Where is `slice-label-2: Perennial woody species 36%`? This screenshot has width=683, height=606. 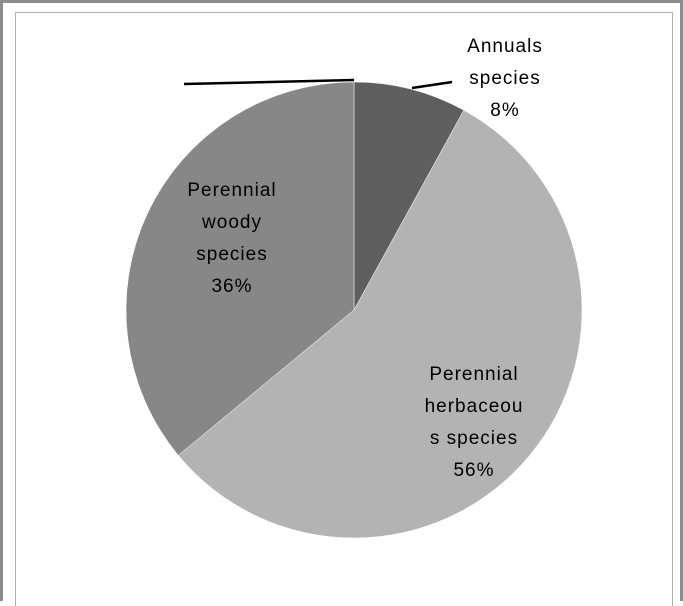 slice-label-2: Perennial woody species 36% is located at coordinates (231, 238).